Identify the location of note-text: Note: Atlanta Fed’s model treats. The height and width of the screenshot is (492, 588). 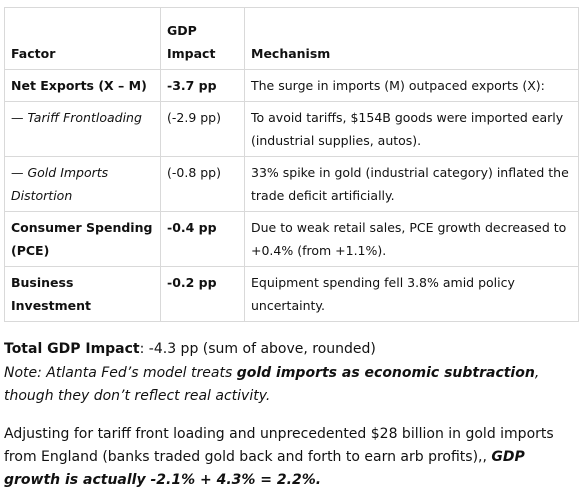
(120, 373).